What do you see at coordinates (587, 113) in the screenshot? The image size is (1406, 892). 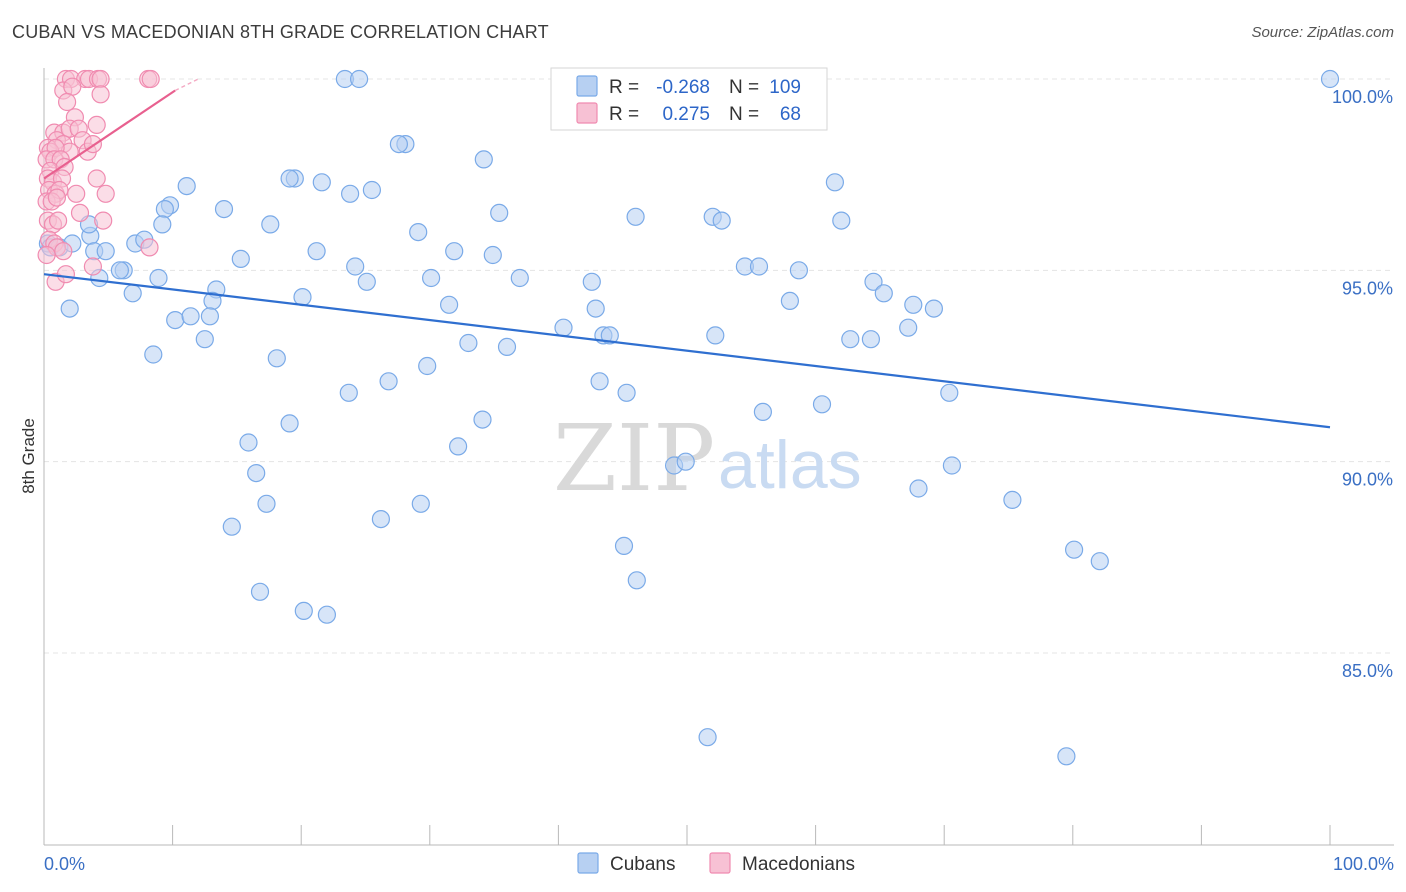 I see `legend-swatch-macedonians` at bounding box center [587, 113].